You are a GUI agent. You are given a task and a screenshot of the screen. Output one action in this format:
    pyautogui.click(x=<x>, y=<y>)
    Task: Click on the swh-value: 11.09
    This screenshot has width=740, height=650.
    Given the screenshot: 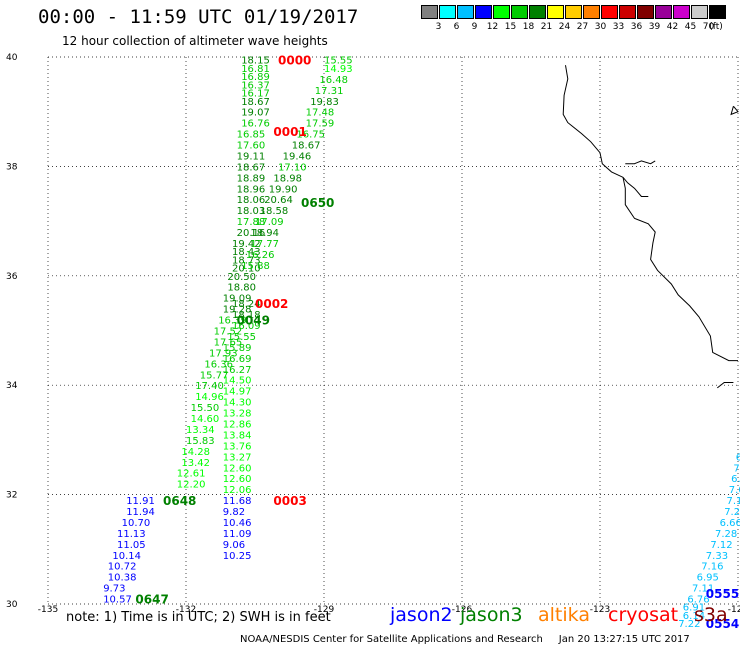 What is the action you would take?
    pyautogui.click(x=237, y=534)
    